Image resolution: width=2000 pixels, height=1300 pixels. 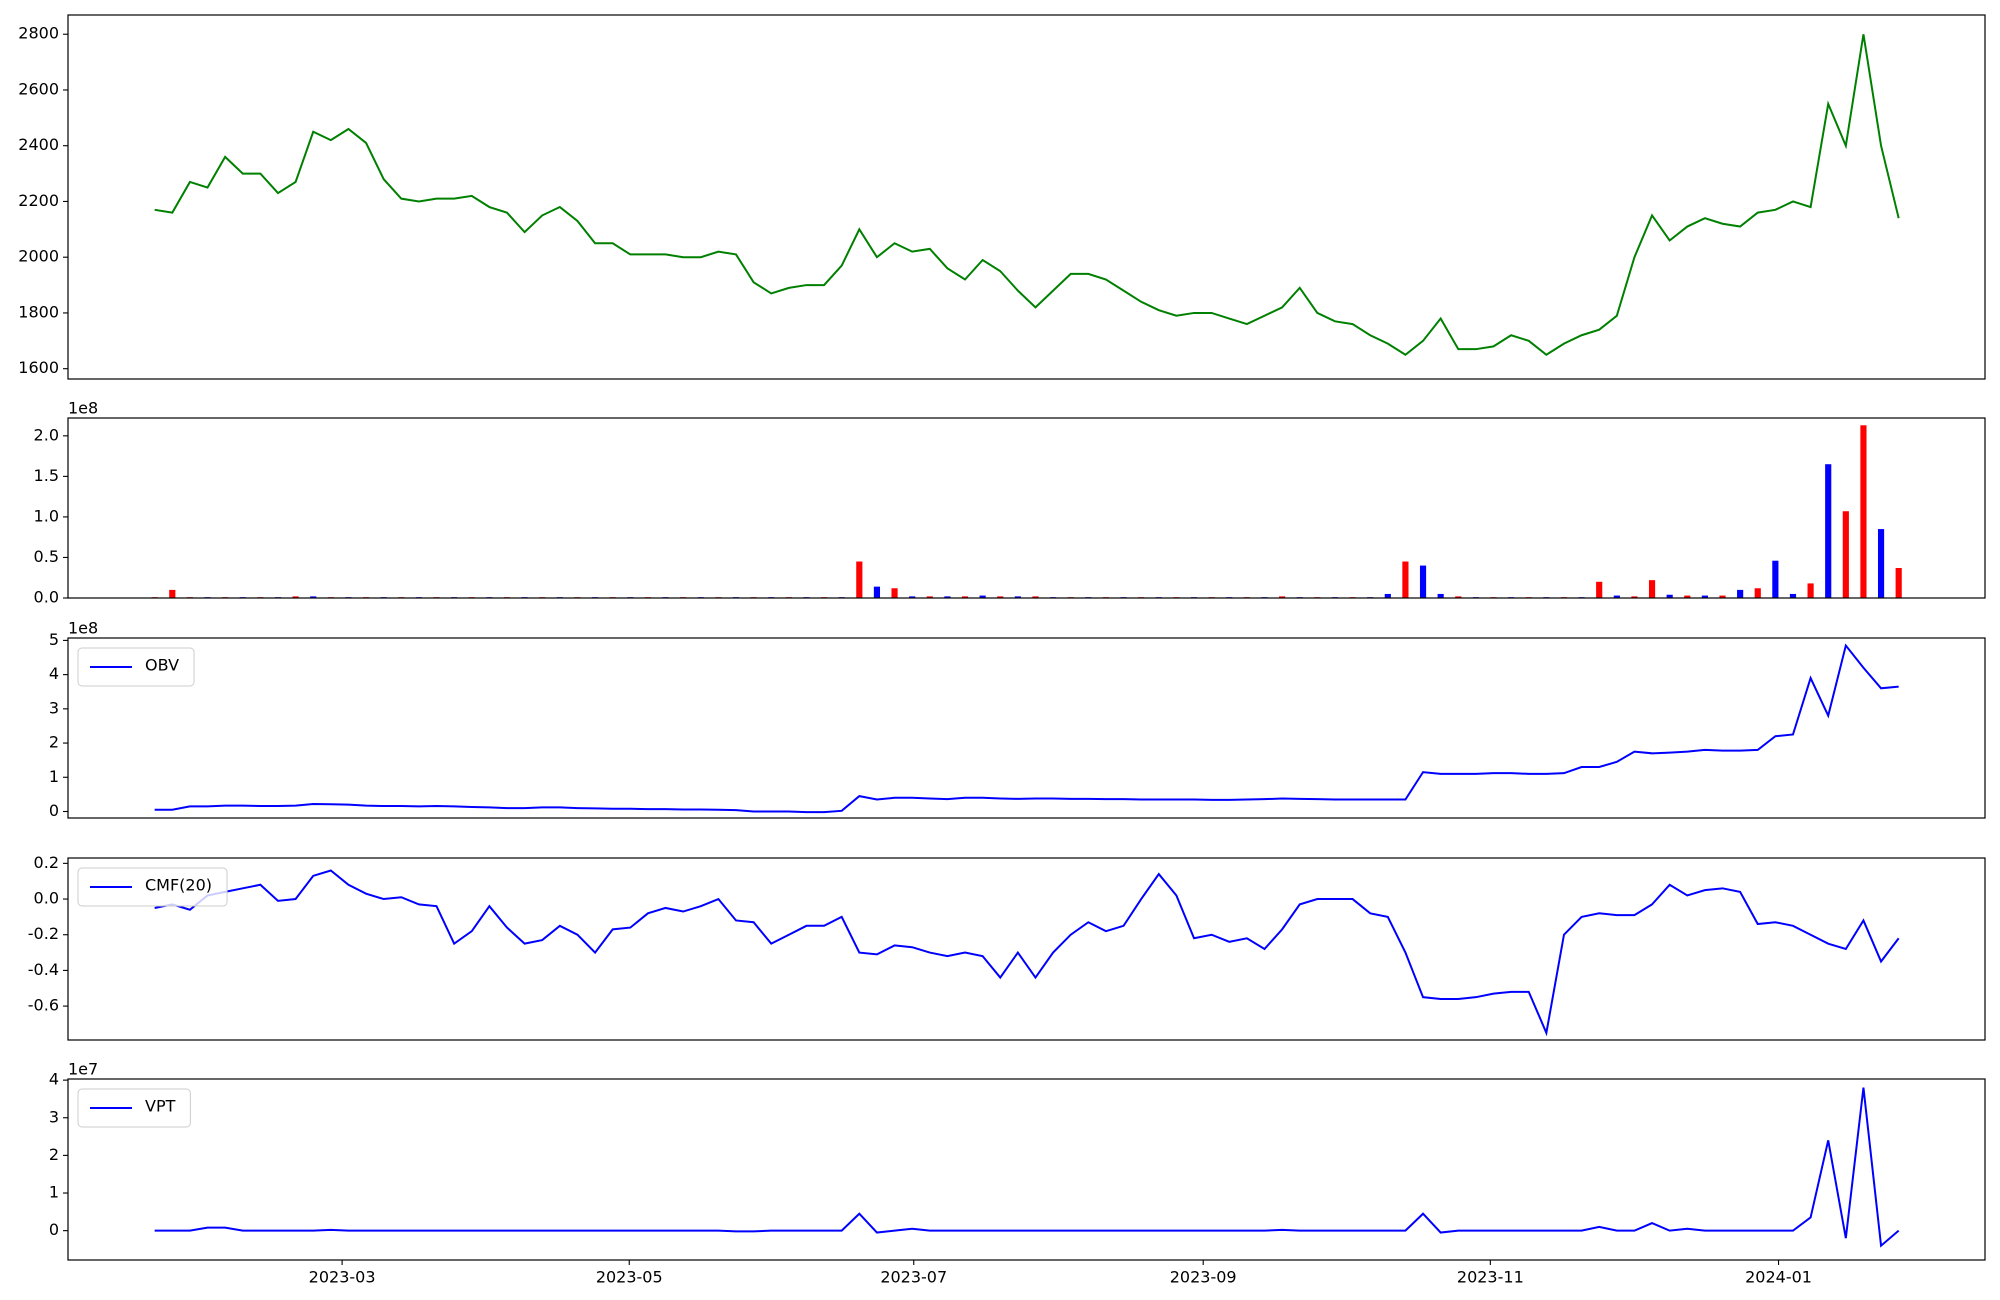 What do you see at coordinates (629, 1277) in the screenshot?
I see `x-tick-label: 2023-05` at bounding box center [629, 1277].